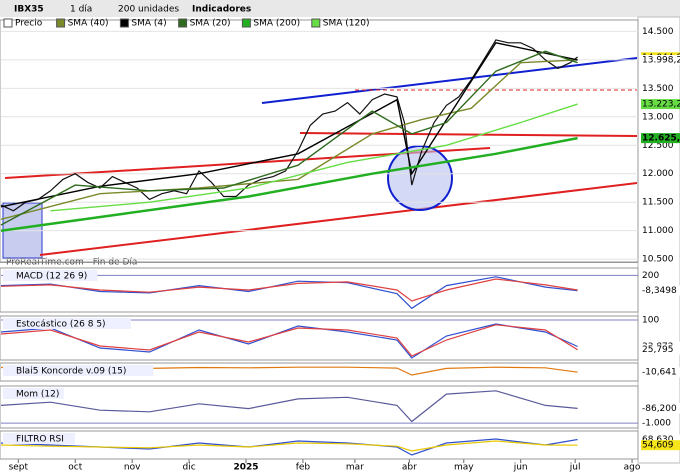 The width and height of the screenshot is (680, 474). I want to click on y-tick-label: 12.000, so click(658, 174).